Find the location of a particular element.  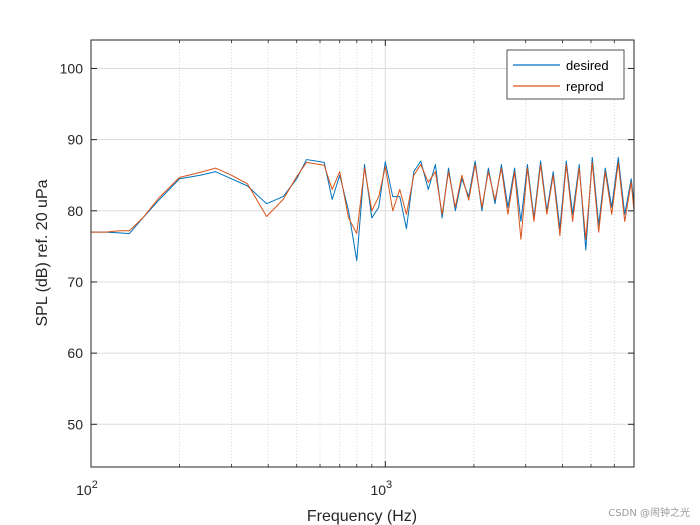

watermark: CSDN @闹钟之光 is located at coordinates (649, 513).